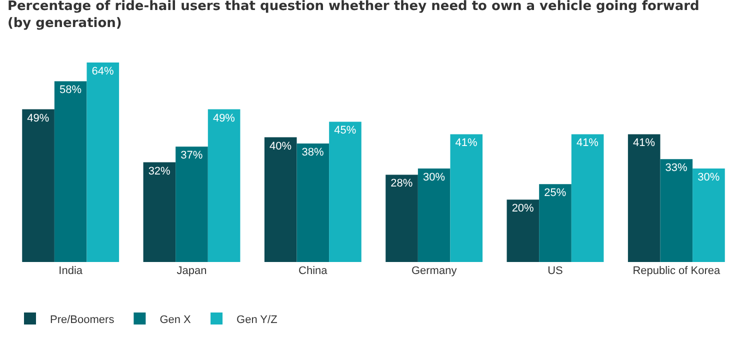 The image size is (745, 341). Describe the element at coordinates (523, 208) in the screenshot. I see `data-label: 20%` at that location.